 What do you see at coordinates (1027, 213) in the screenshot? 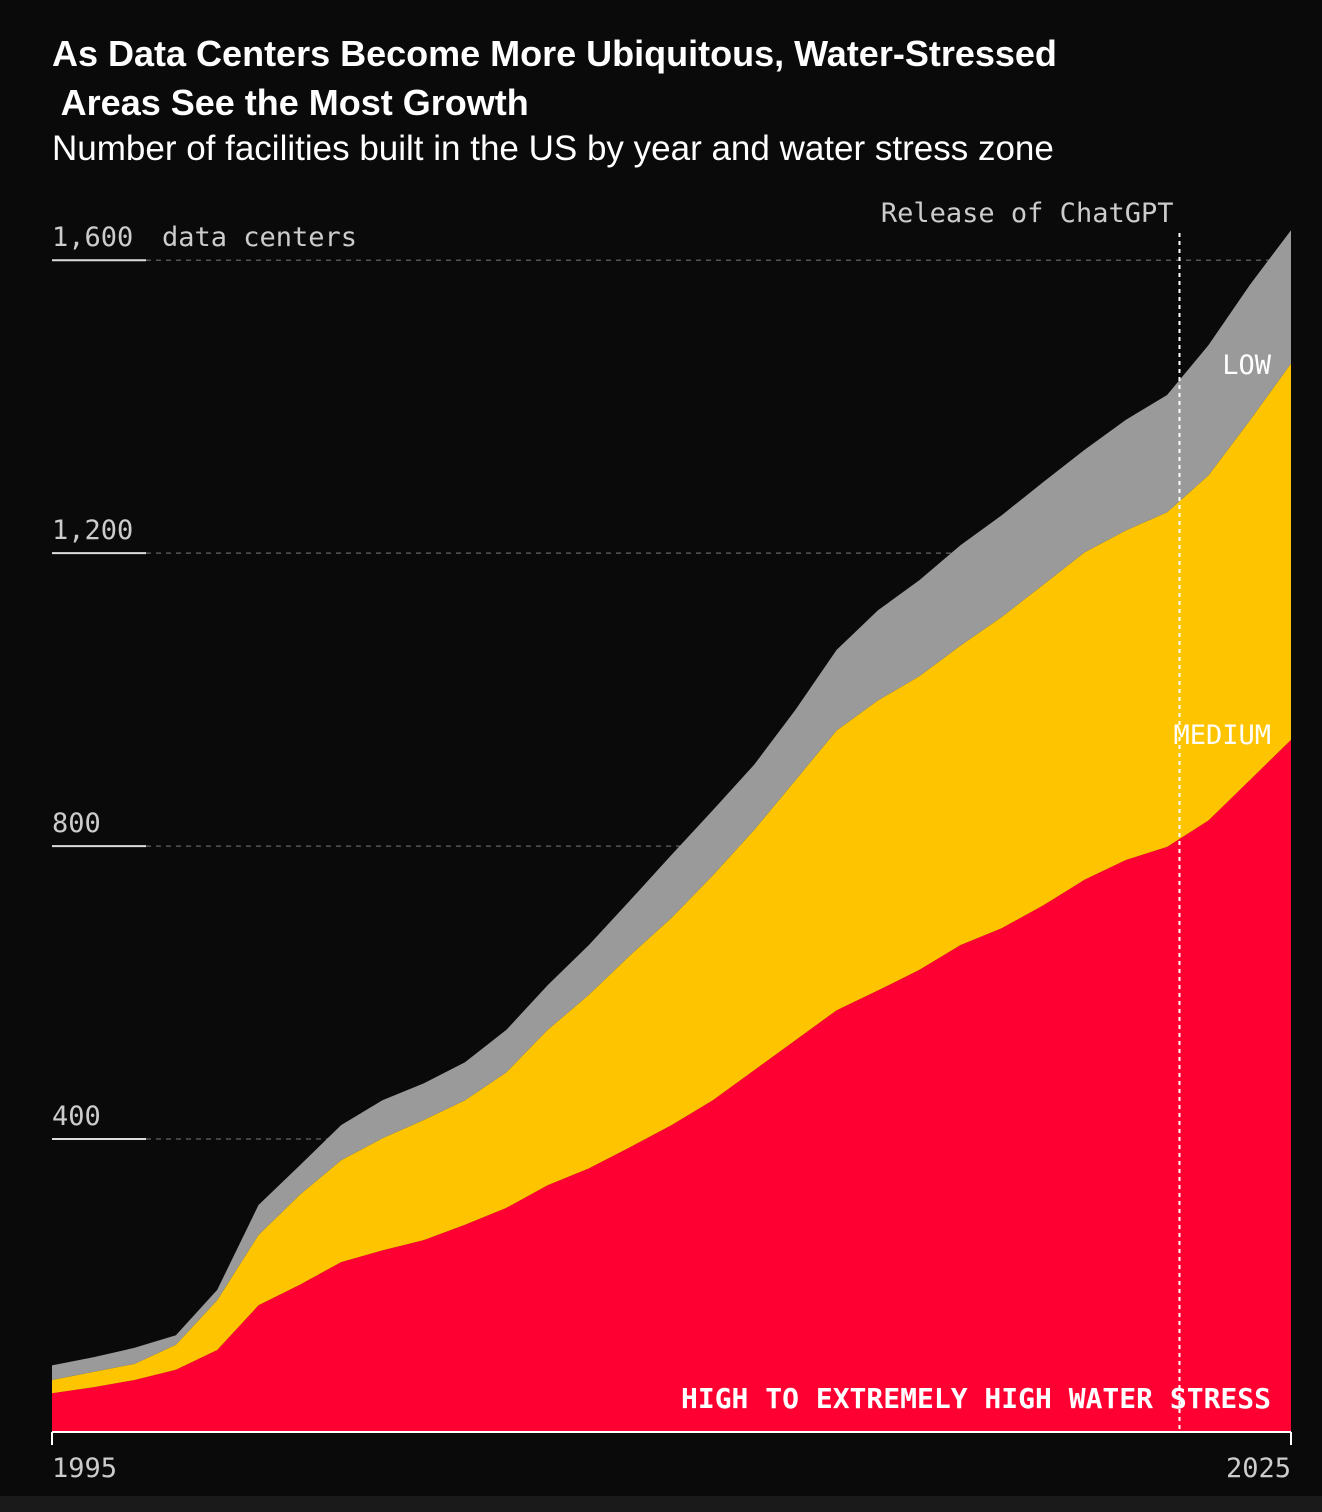
I see `annotation-label: Release of ChatGPT` at bounding box center [1027, 213].